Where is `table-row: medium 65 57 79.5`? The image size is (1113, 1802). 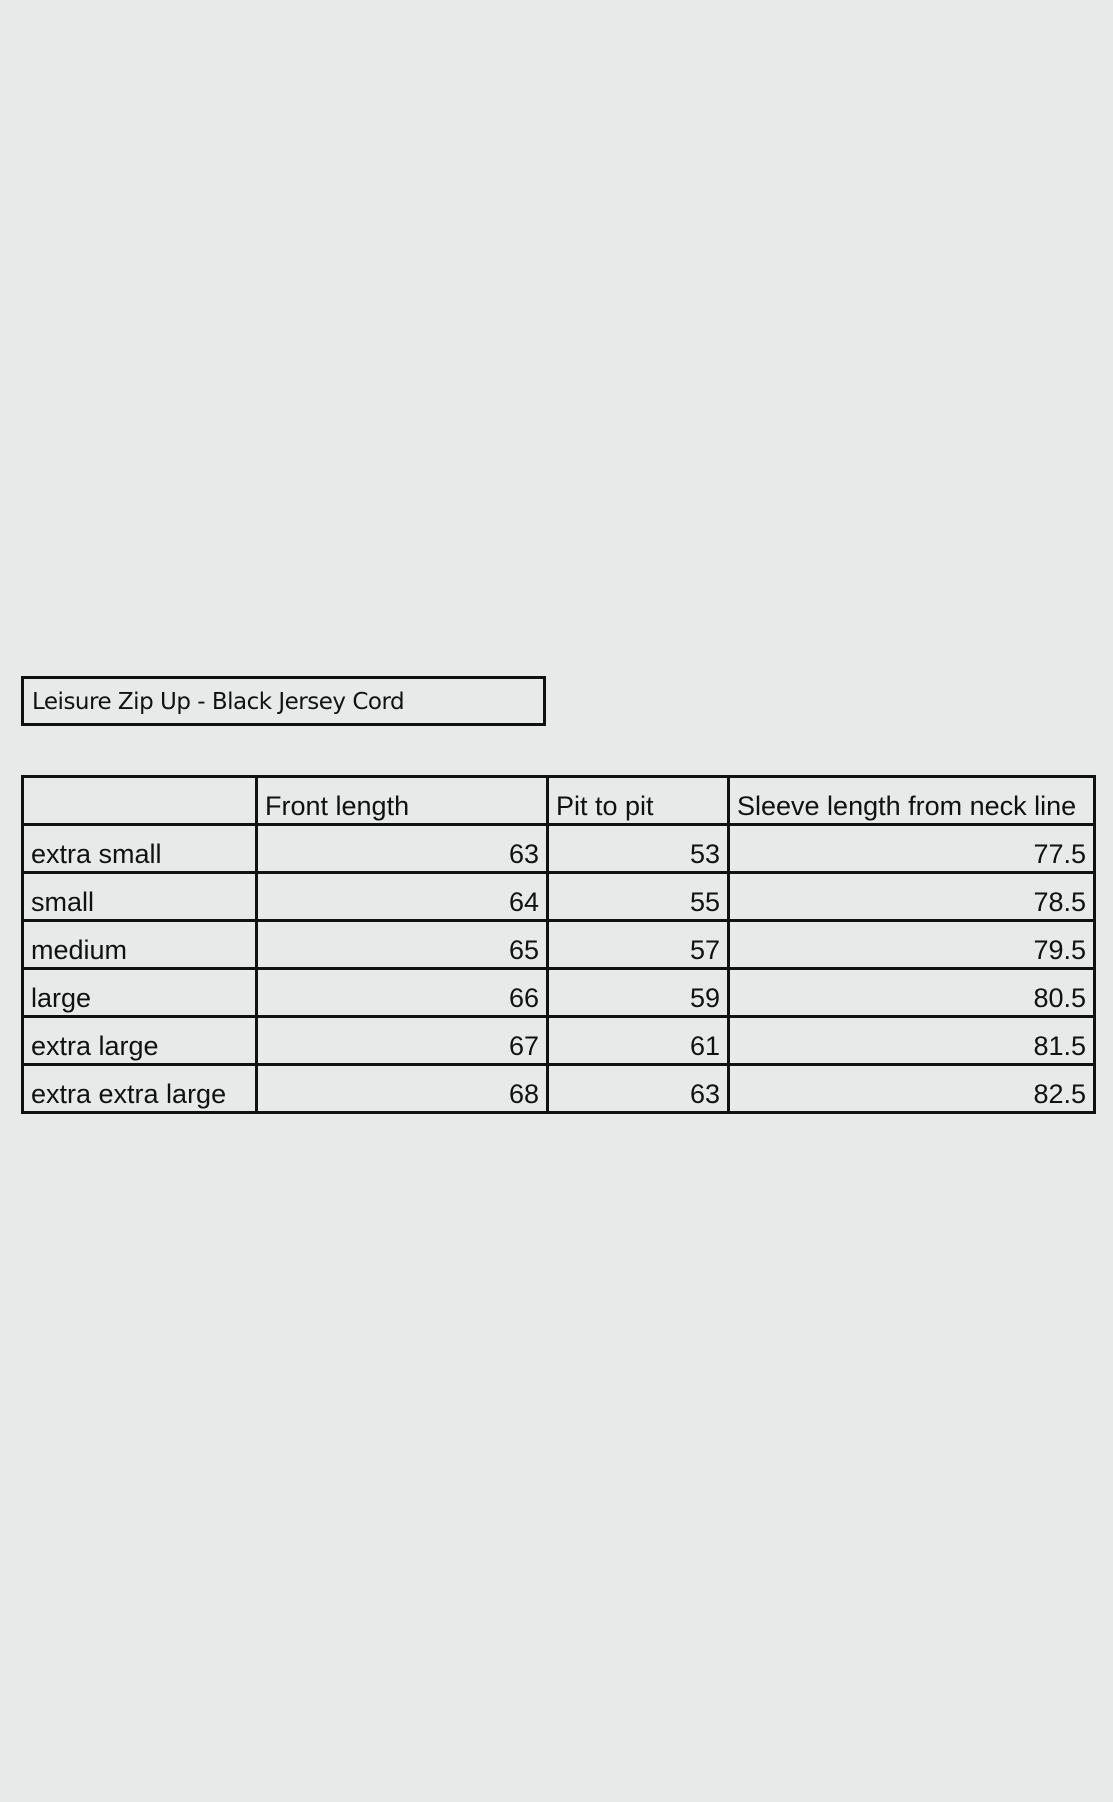
table-row: medium 65 57 79.5 is located at coordinates (558, 944).